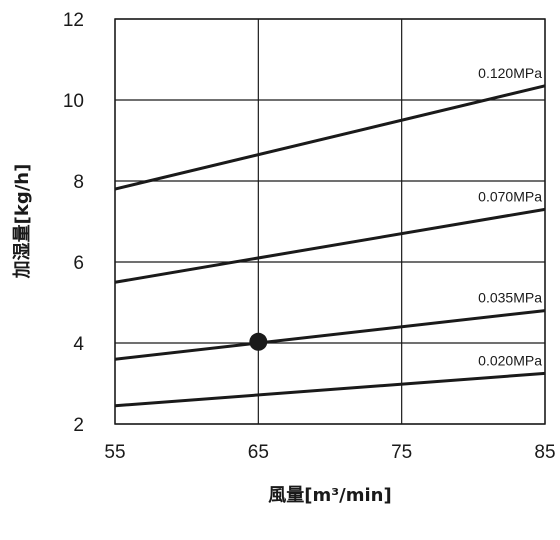 This screenshot has height=540, width=560. I want to click on x-tick-label: 75, so click(401, 452).